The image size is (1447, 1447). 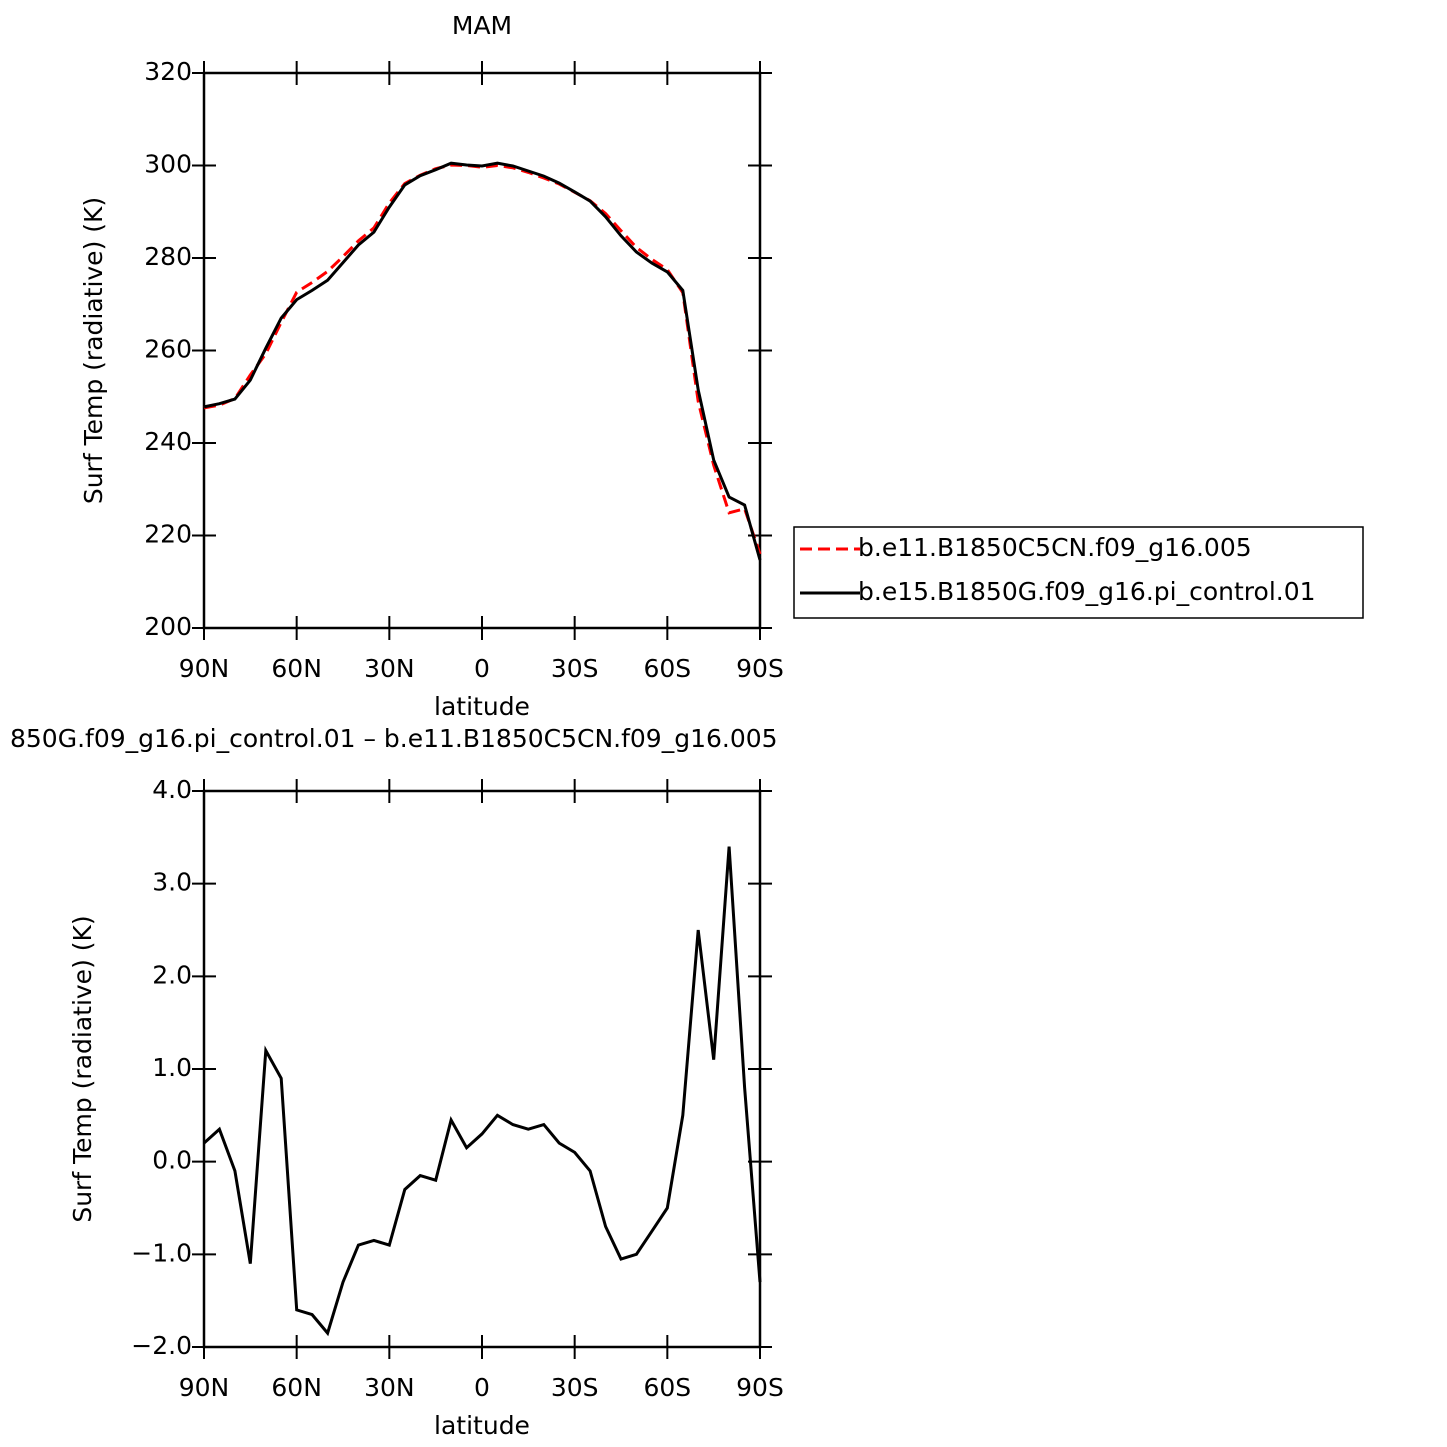 What do you see at coordinates (161, 1252) in the screenshot?
I see `y-tick-label: −1.0` at bounding box center [161, 1252].